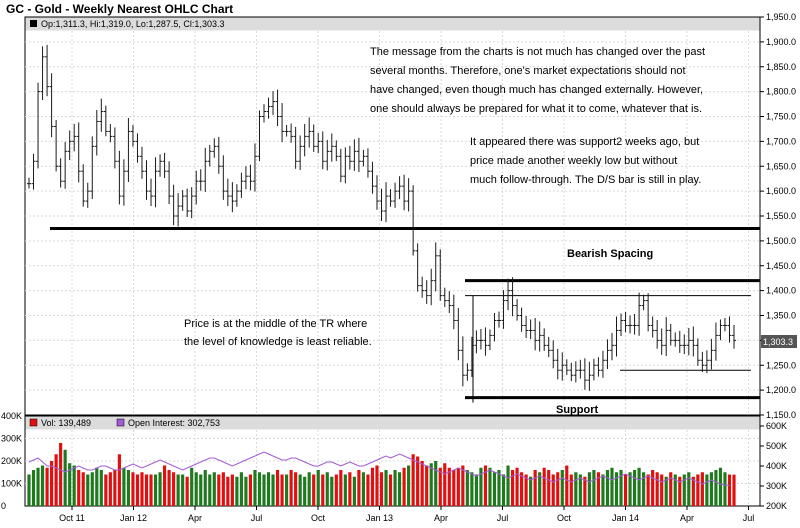 The height and width of the screenshot is (528, 800). What do you see at coordinates (781, 266) in the screenshot?
I see `price-tick-label: 1,450.0` at bounding box center [781, 266].